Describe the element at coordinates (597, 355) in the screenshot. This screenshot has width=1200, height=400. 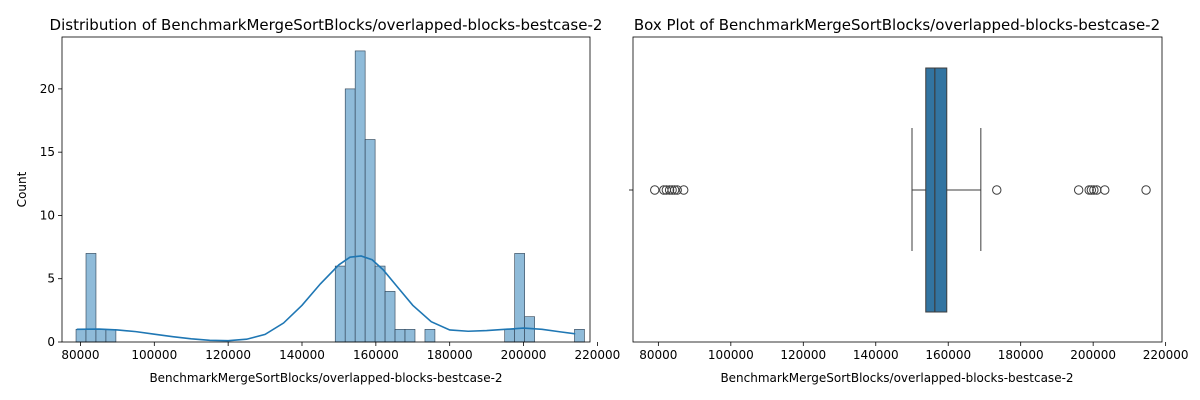
I see `histogram-x-tick-label-7: 220000` at that location.